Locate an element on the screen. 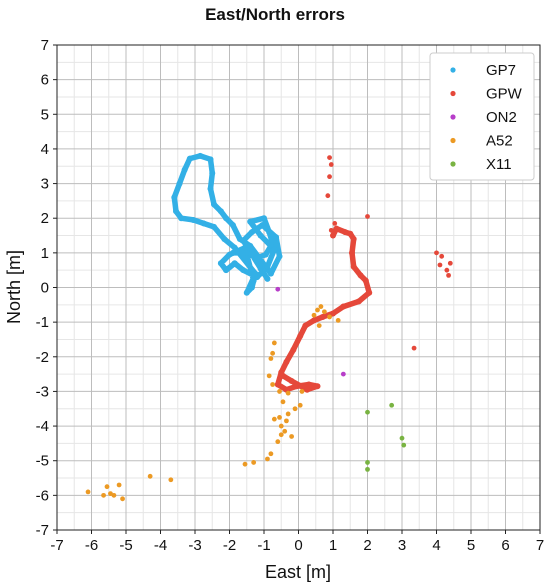 The width and height of the screenshot is (550, 586). y-tick-labels: 7 6 5 4 3 2 1 0 -1 -2 -3 -4 -5 -6 -7 is located at coordinates (46, 288).